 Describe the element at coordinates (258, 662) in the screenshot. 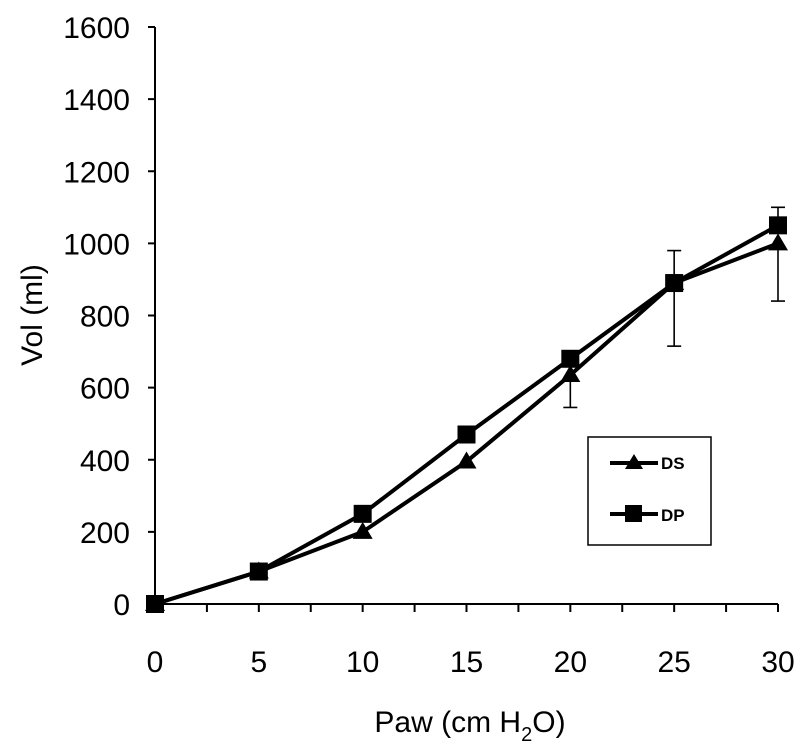

I see `x-tick-label: 5` at that location.